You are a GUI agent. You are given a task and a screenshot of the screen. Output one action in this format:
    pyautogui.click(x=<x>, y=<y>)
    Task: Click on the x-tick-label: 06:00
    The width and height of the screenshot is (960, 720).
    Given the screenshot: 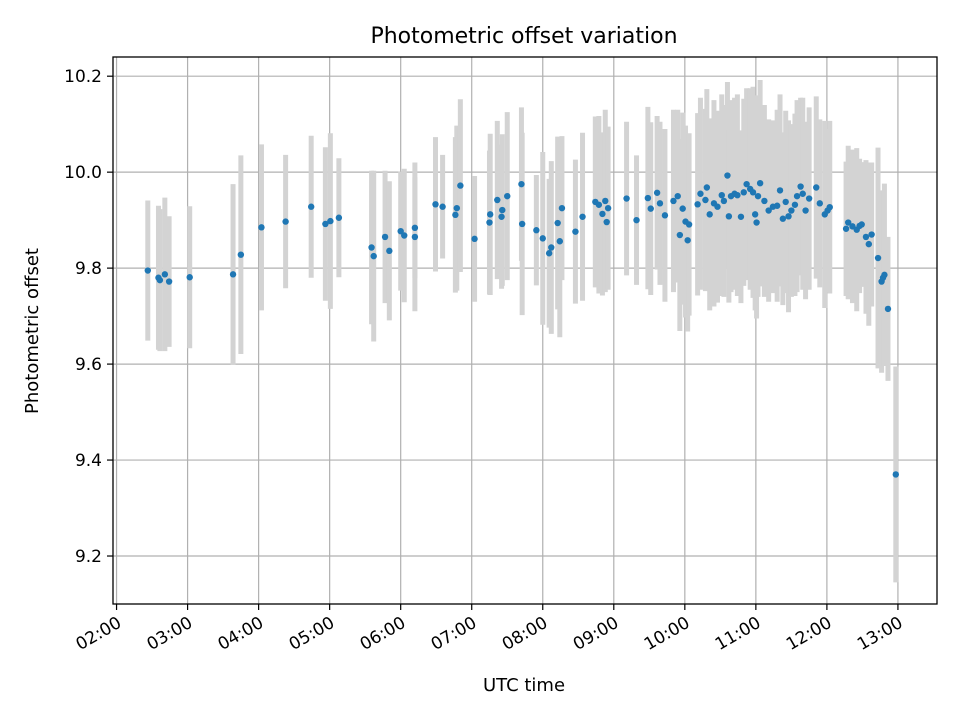 What is the action you would take?
    pyautogui.click(x=383, y=634)
    